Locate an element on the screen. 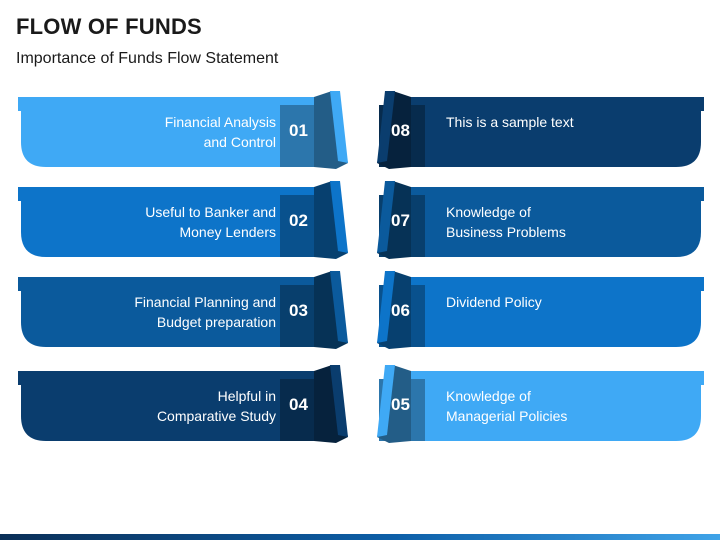 The width and height of the screenshot is (720, 540). item-08: This is a sample text 08 is located at coordinates (537, 130).